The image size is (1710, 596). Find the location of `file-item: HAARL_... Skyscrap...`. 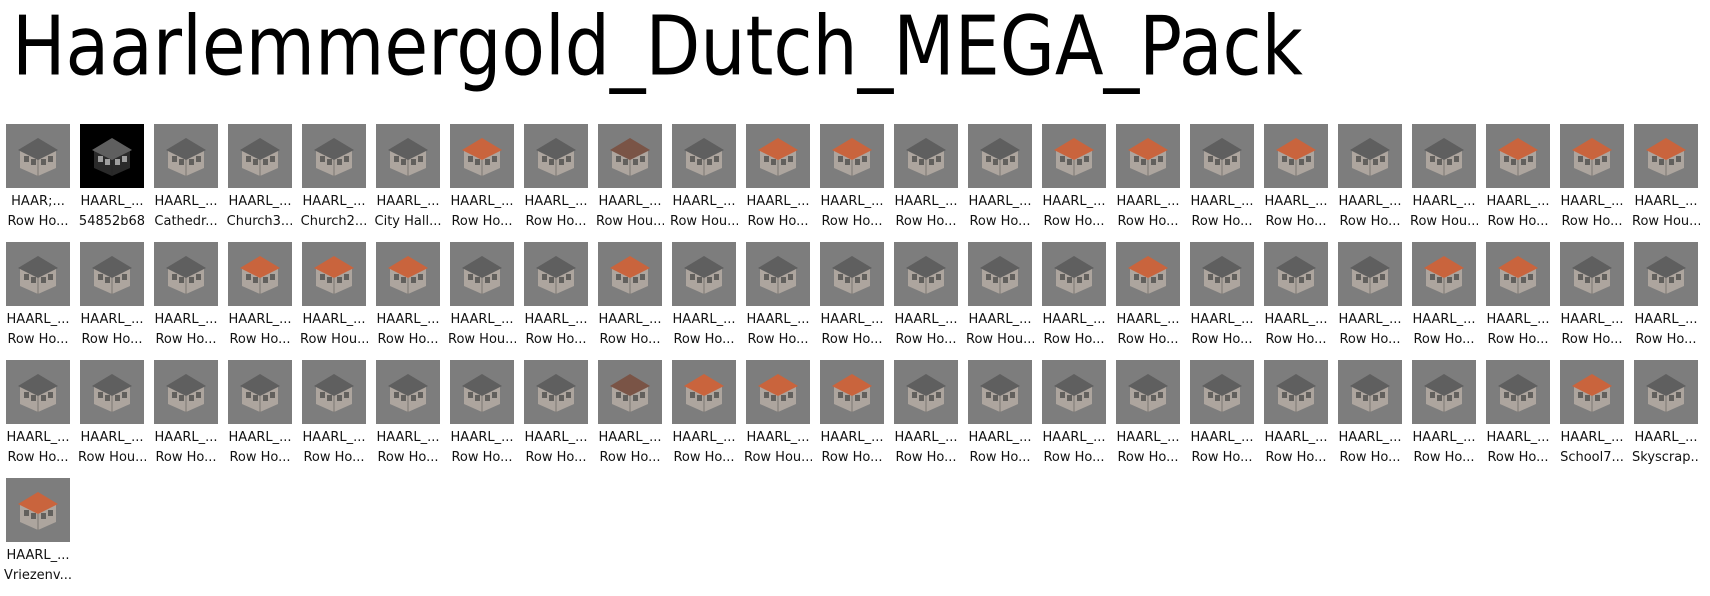

file-item: HAARL_... Skyscrap... is located at coordinates (1666, 419).